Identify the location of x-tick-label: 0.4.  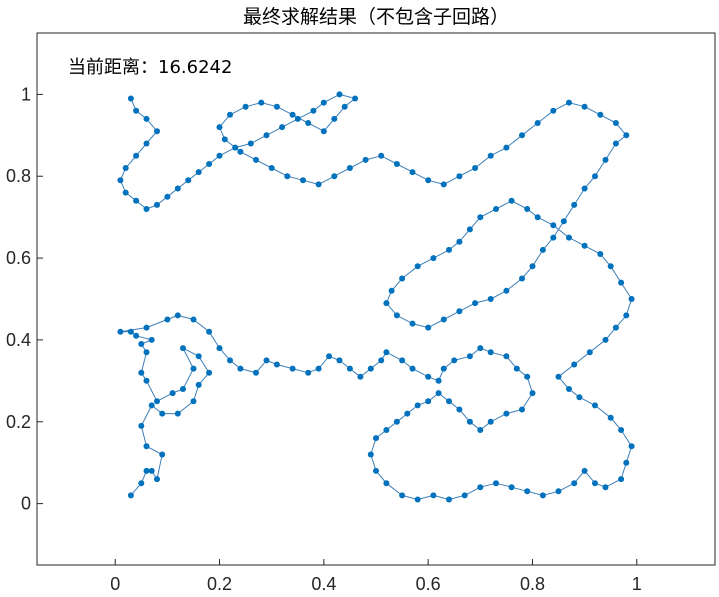
(323, 584).